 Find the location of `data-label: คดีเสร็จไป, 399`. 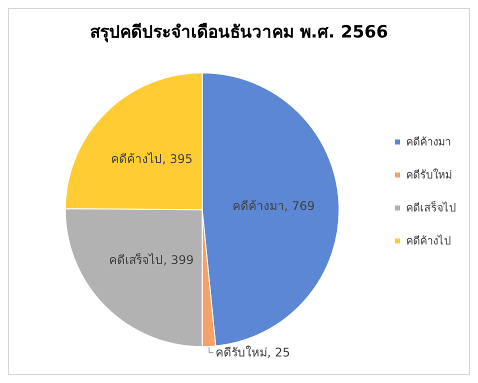

data-label: คดีเสร็จไป, 399 is located at coordinates (151, 260).